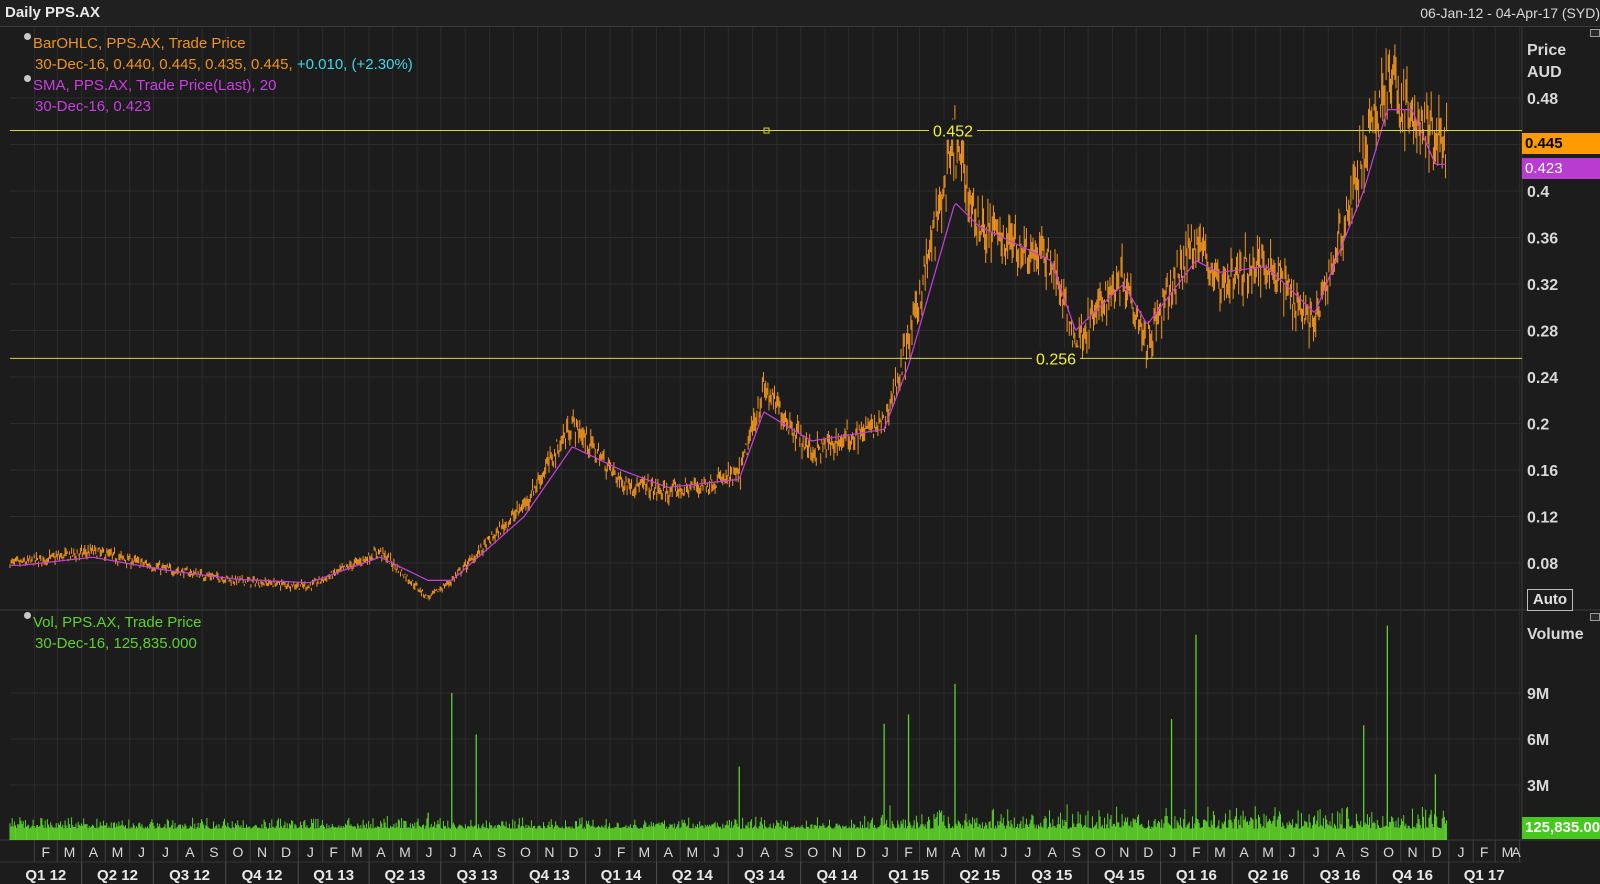 Image resolution: width=1600 pixels, height=884 pixels. I want to click on volume-panel-menu-button, so click(1595, 617).